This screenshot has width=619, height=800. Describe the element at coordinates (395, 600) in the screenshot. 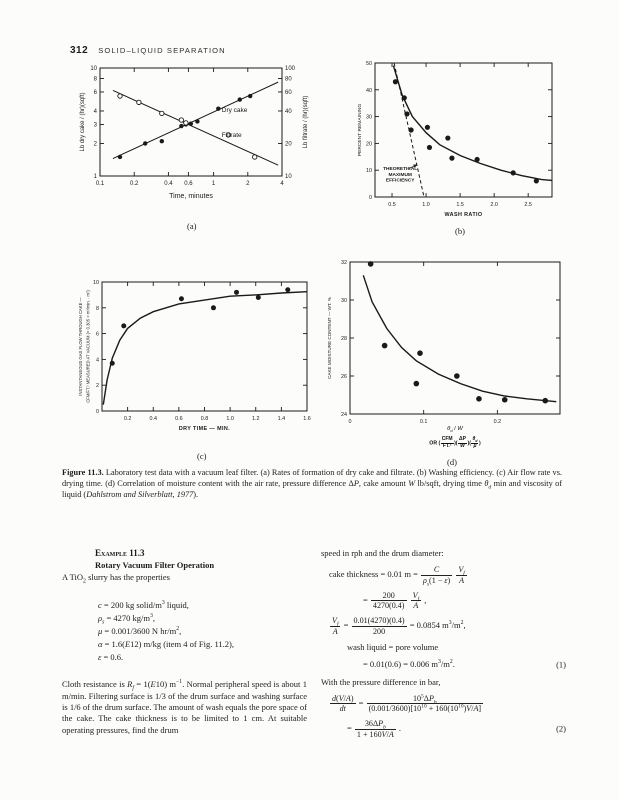

I see `equation-line: = 200 4270(0.4) Vf A ,` at that location.